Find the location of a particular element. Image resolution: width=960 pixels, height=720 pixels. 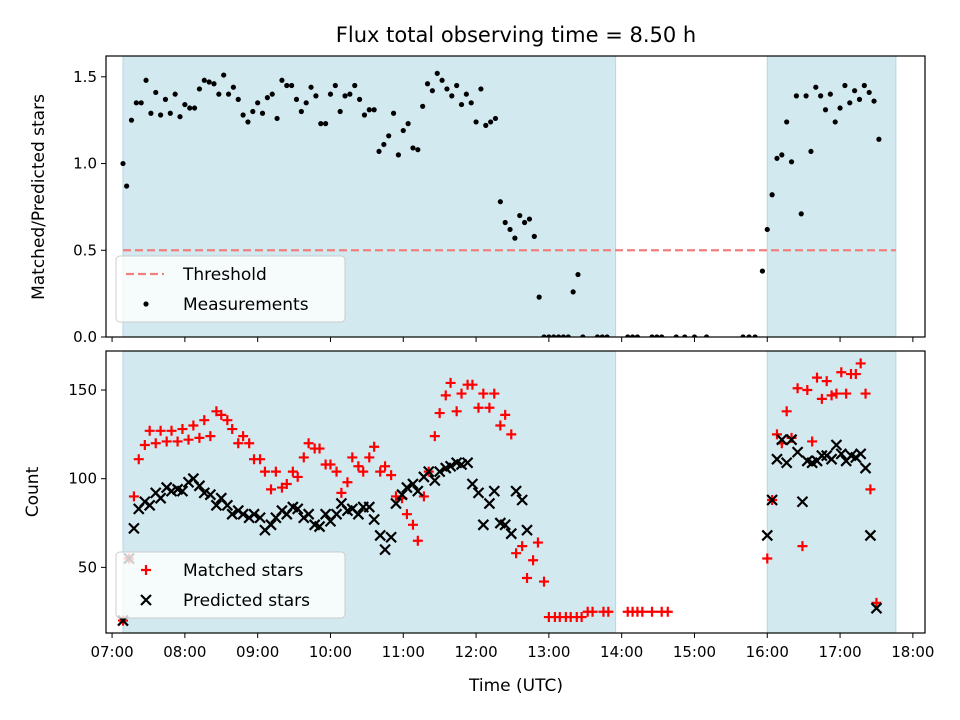

legend-measurement-swatch is located at coordinates (146, 304).